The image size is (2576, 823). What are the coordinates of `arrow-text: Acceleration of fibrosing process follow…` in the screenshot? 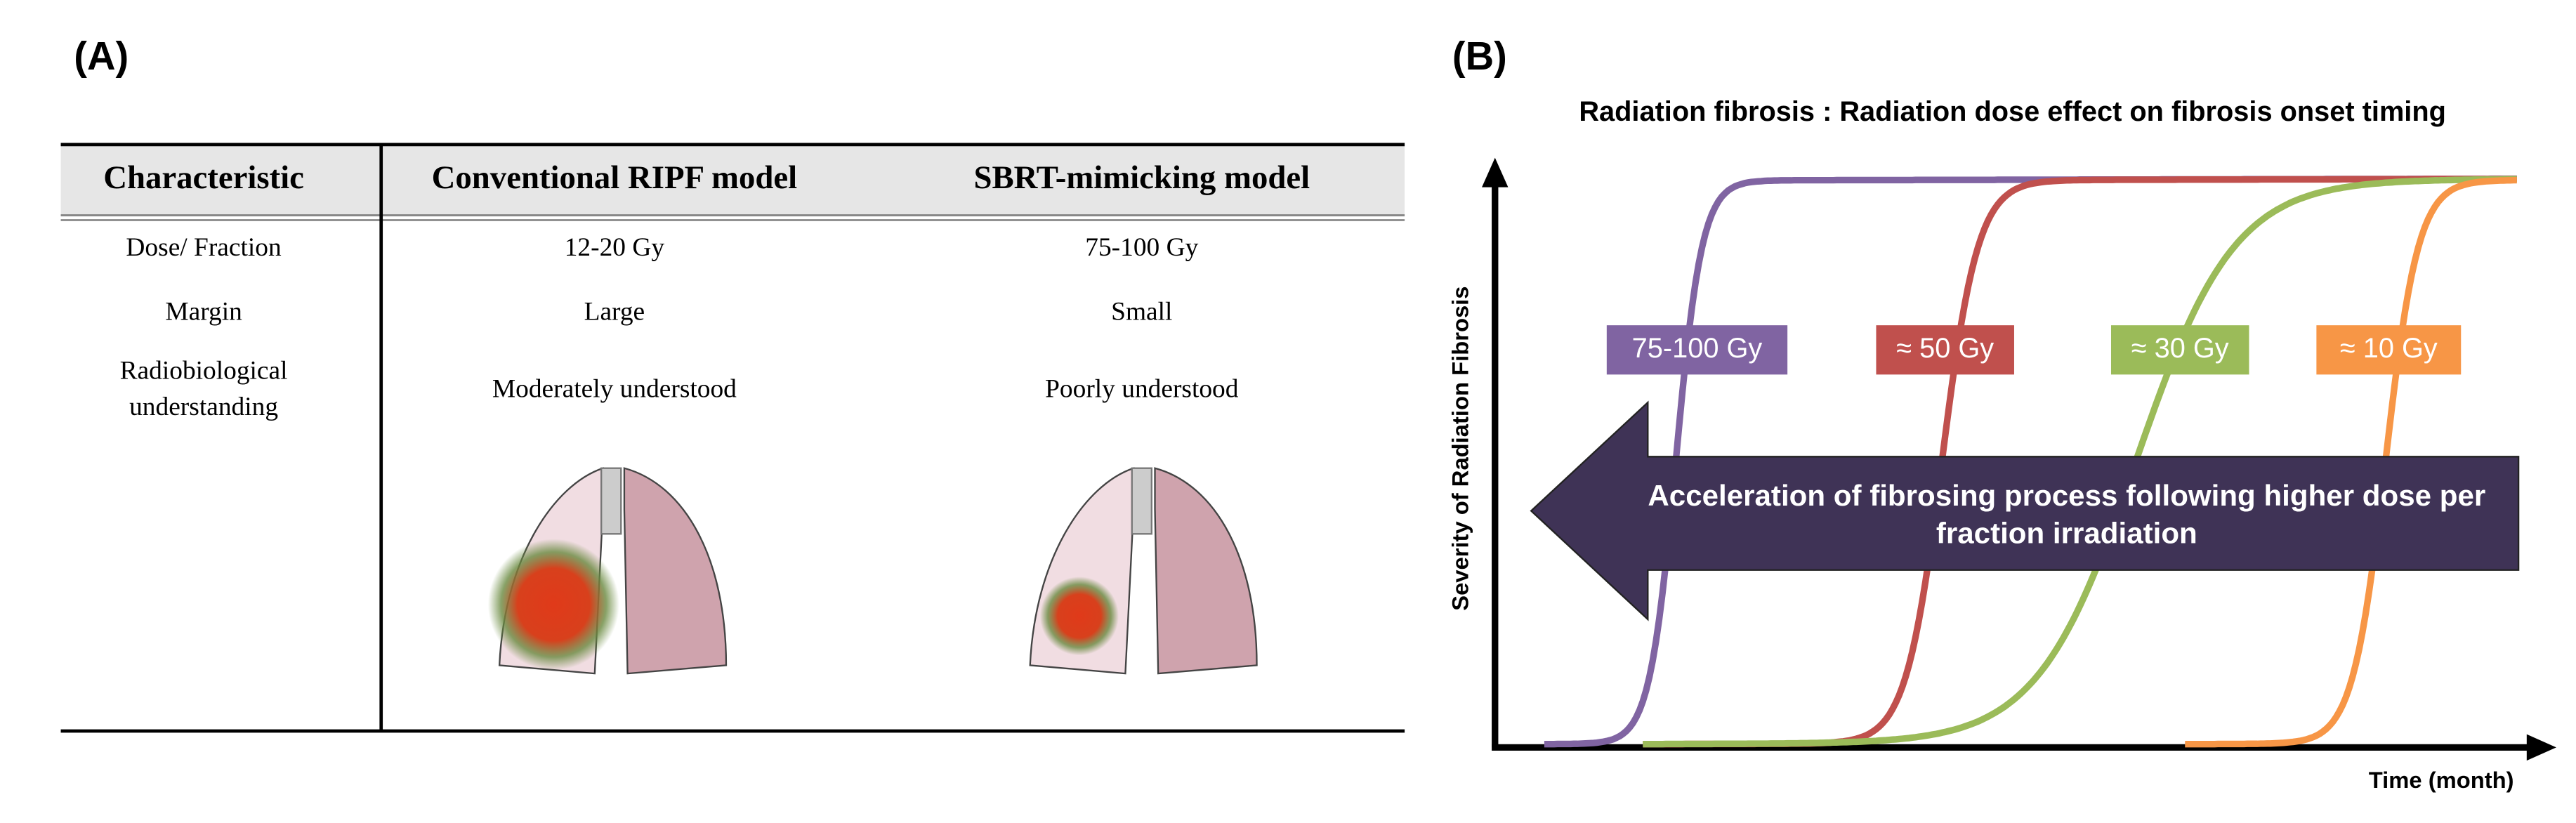 It's located at (2066, 514).